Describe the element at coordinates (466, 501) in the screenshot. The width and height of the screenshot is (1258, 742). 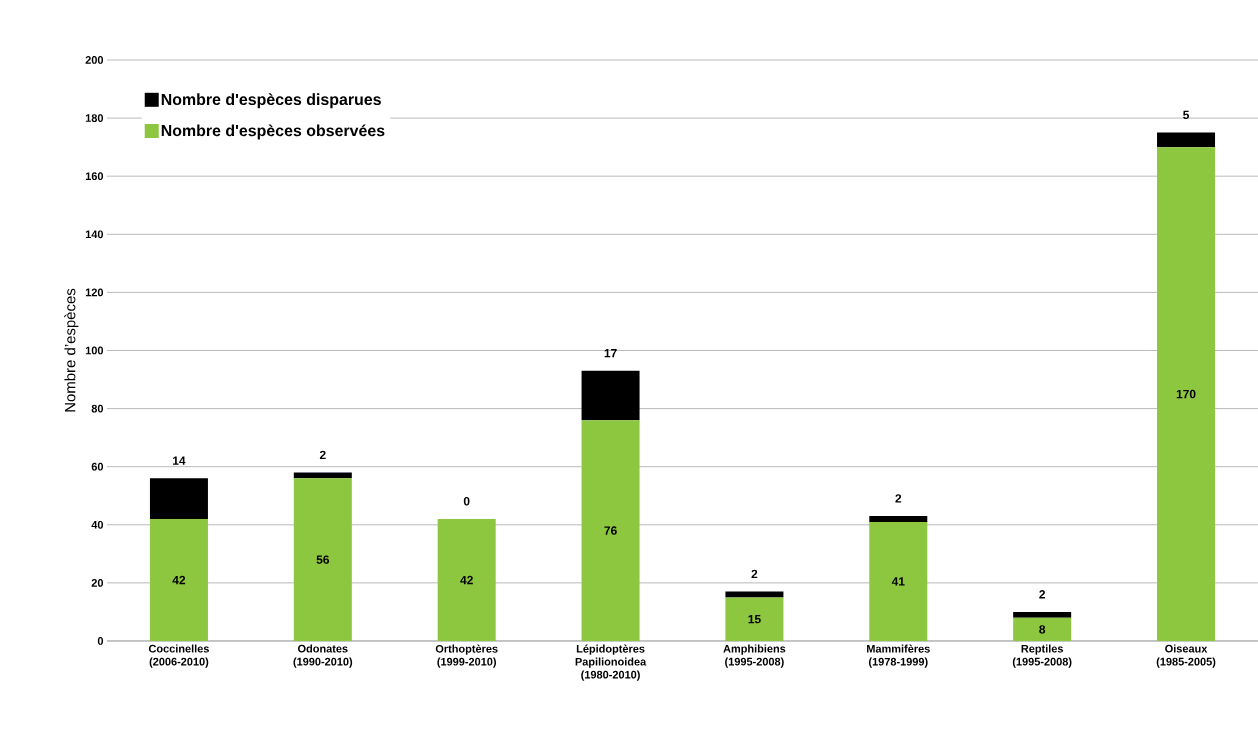
I see `data-label: 0` at that location.